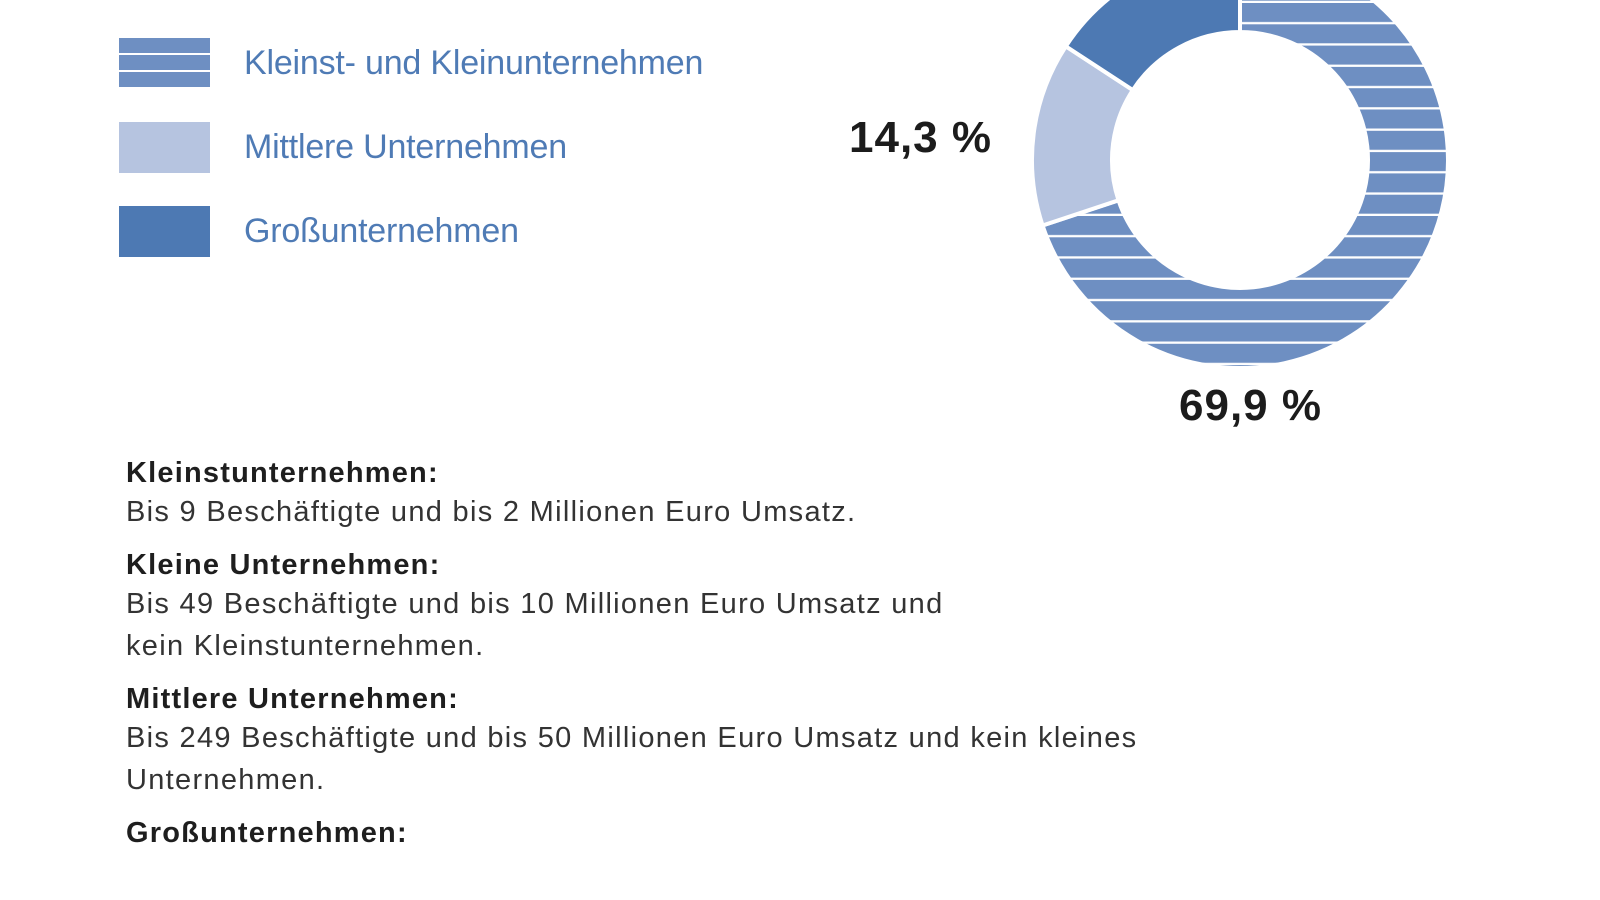 The image size is (1600, 900). I want to click on definition-gross: Großunternehmen:, so click(726, 833).